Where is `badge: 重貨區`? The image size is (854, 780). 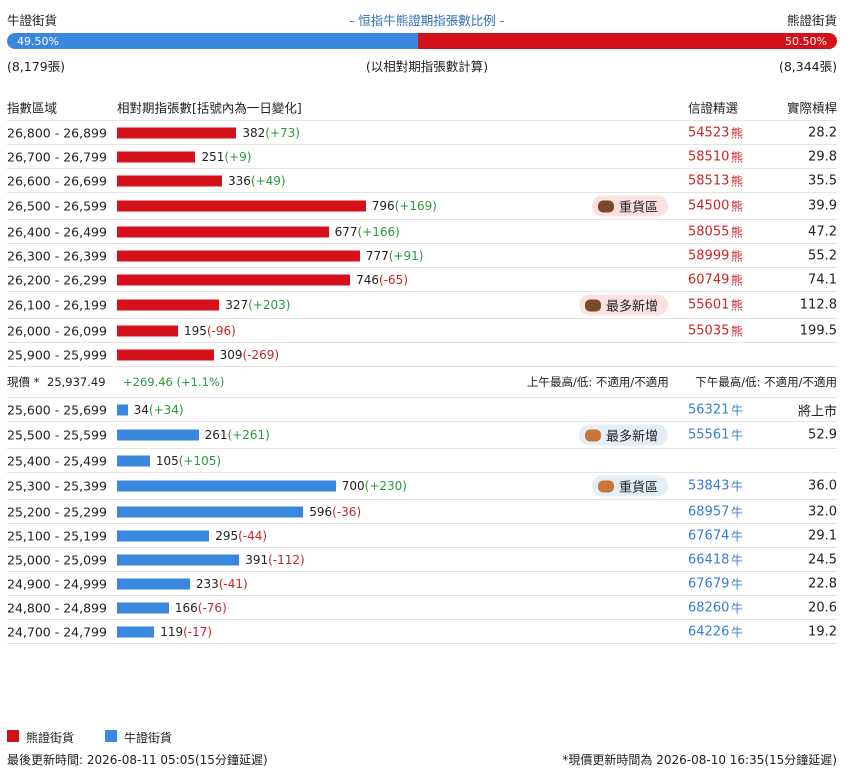
badge: 重貨區 is located at coordinates (629, 486).